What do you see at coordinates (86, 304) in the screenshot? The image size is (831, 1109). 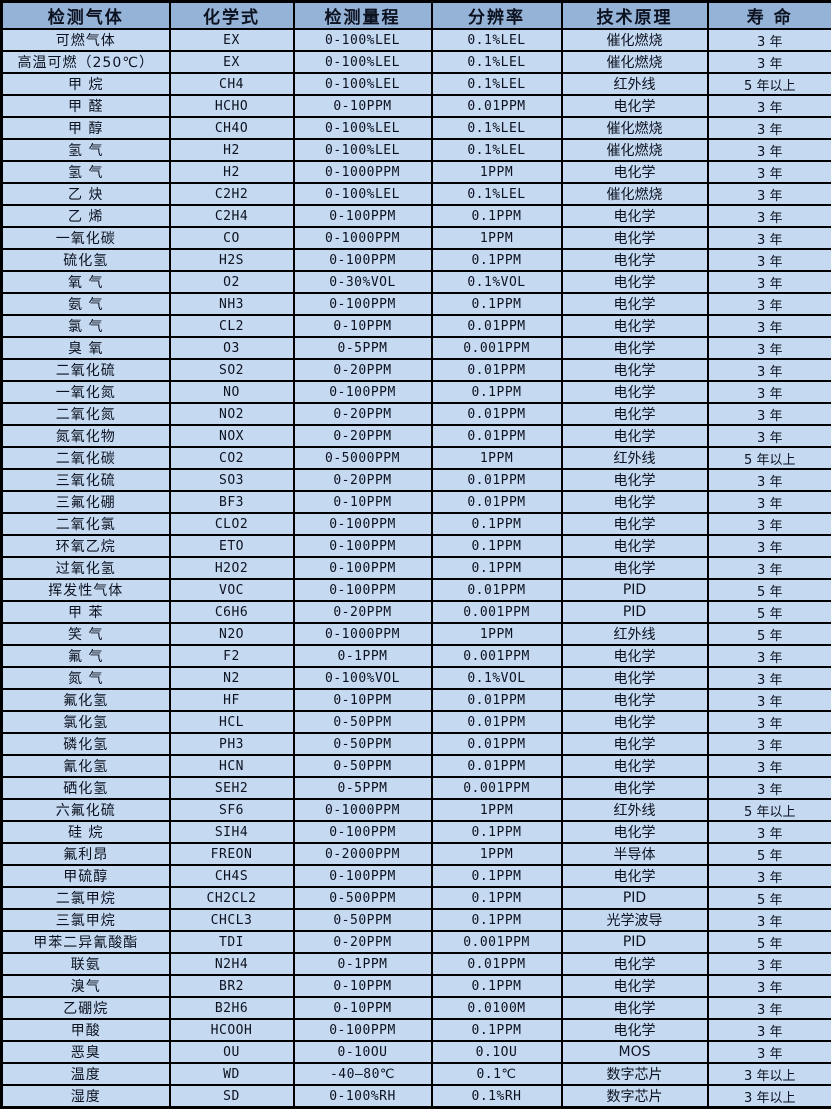 I see `gas-cell: 氨 气` at bounding box center [86, 304].